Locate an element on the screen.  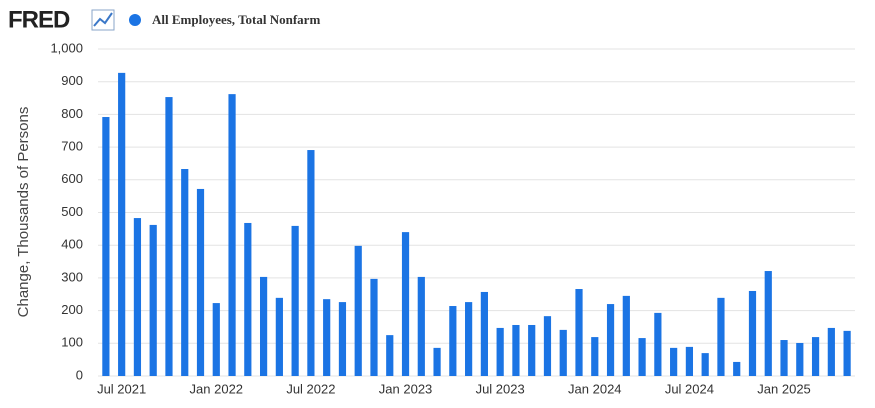
y-tick-label: 600 is located at coordinates (72, 178).